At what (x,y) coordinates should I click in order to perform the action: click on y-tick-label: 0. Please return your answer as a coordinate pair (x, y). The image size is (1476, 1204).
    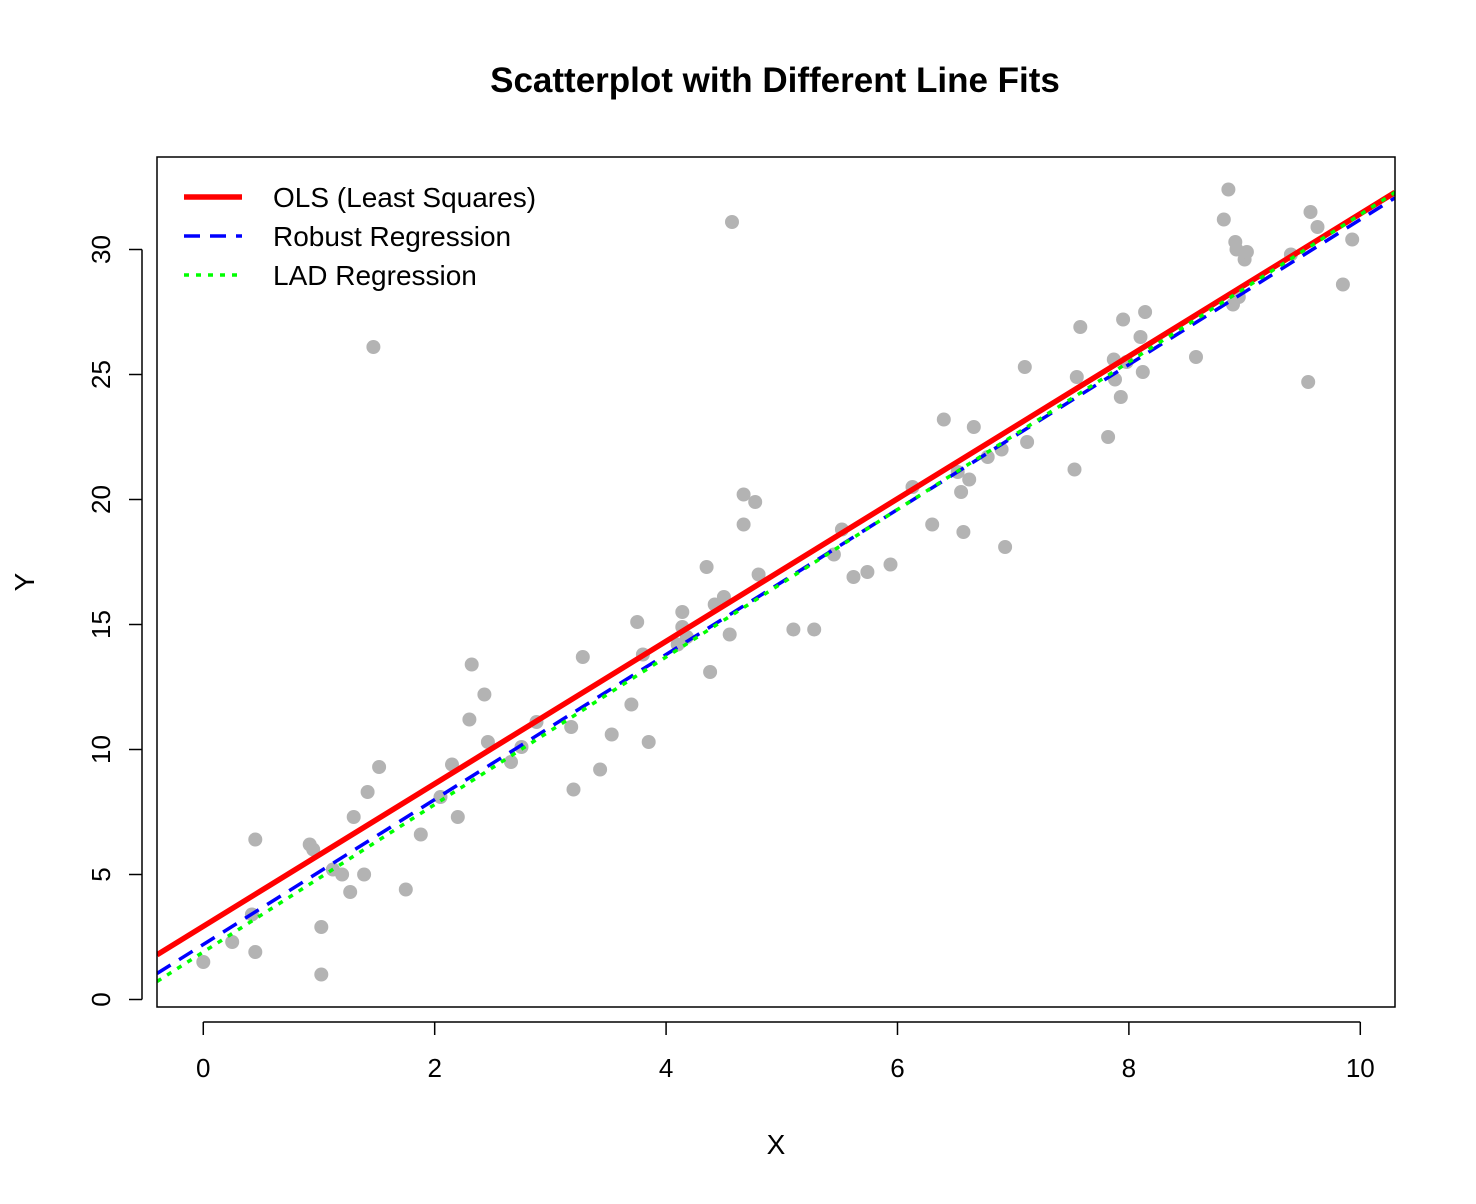
    Looking at the image, I should click on (101, 999).